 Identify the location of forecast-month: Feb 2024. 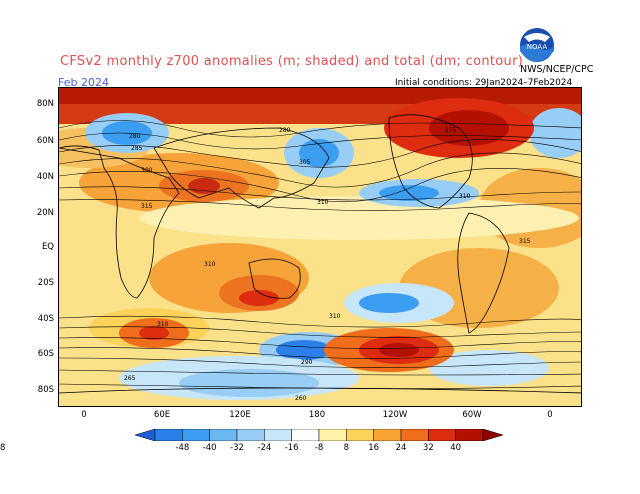
(83, 82).